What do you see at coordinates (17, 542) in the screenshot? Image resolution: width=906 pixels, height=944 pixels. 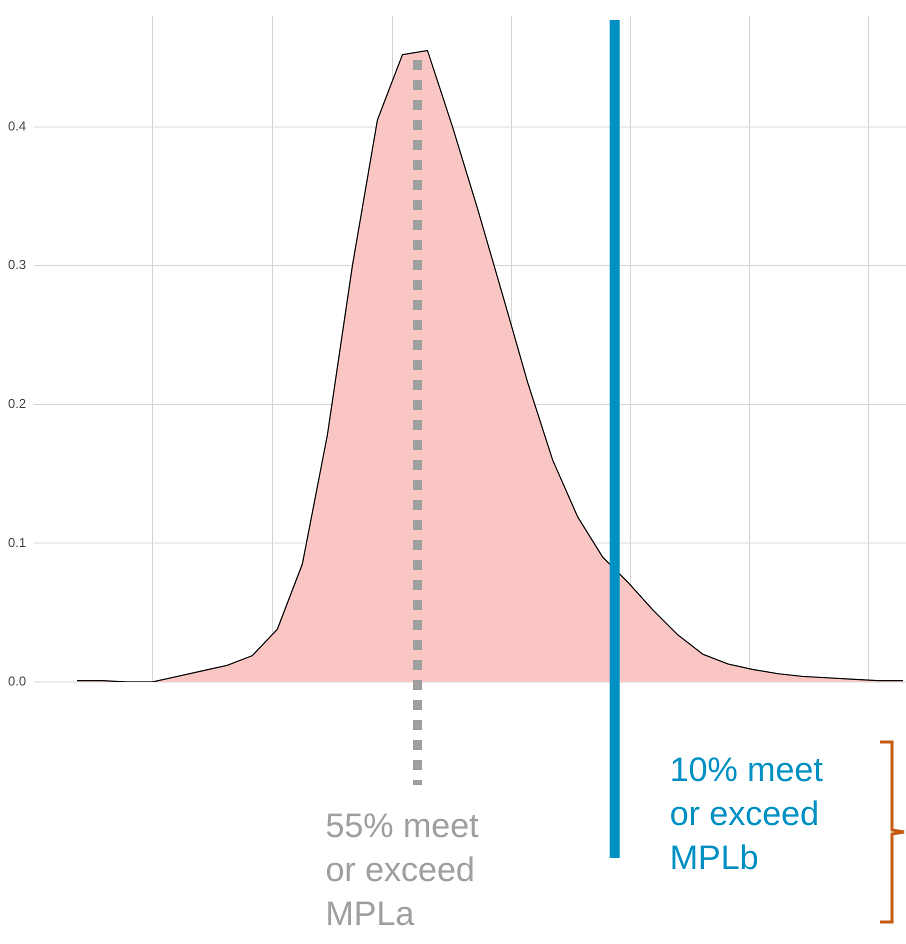 I see `y-tick-label: 0.1` at bounding box center [17, 542].